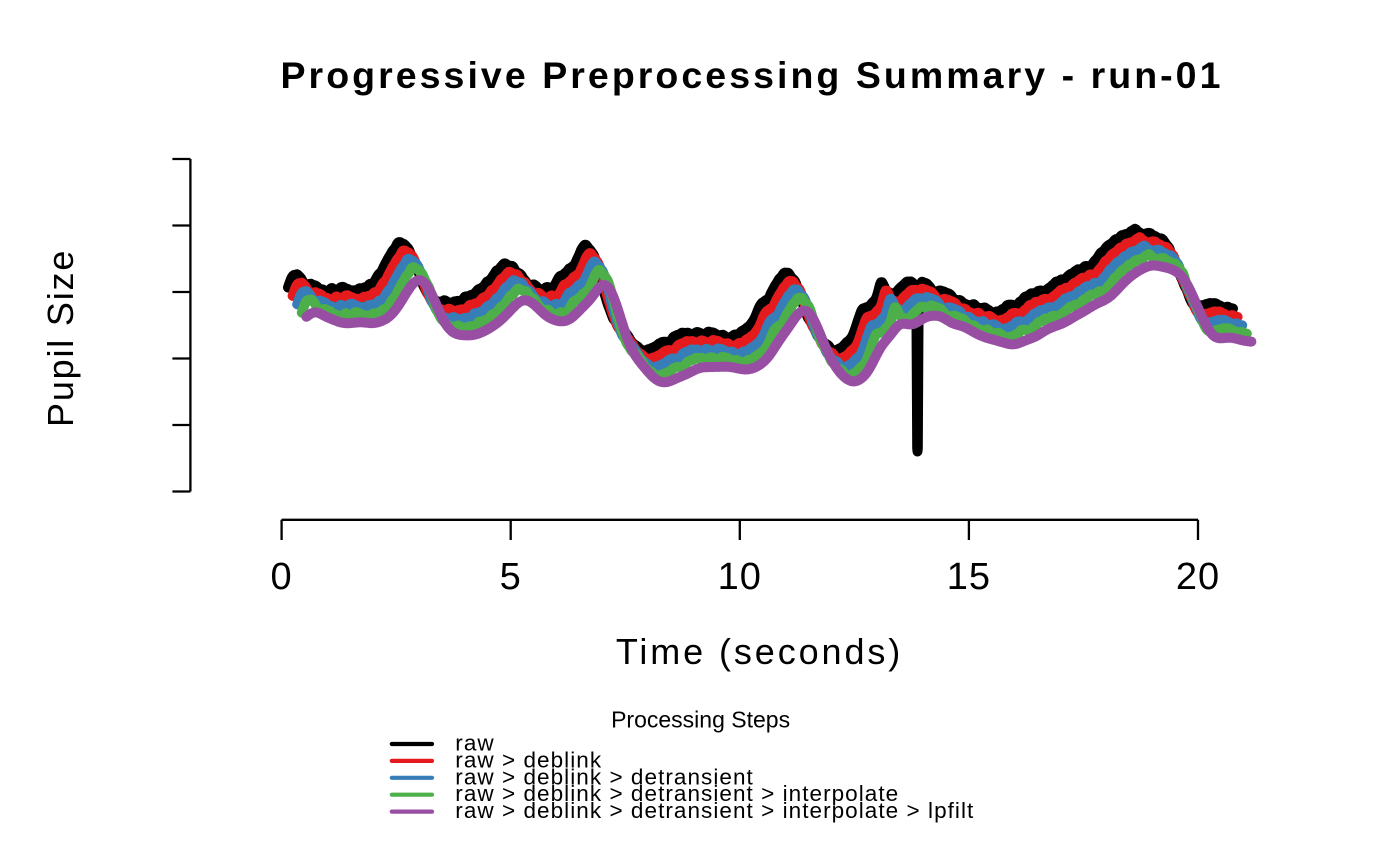 This screenshot has width=1400, height=866. Describe the element at coordinates (740, 577) in the screenshot. I see `svg-text: 10` at that location.